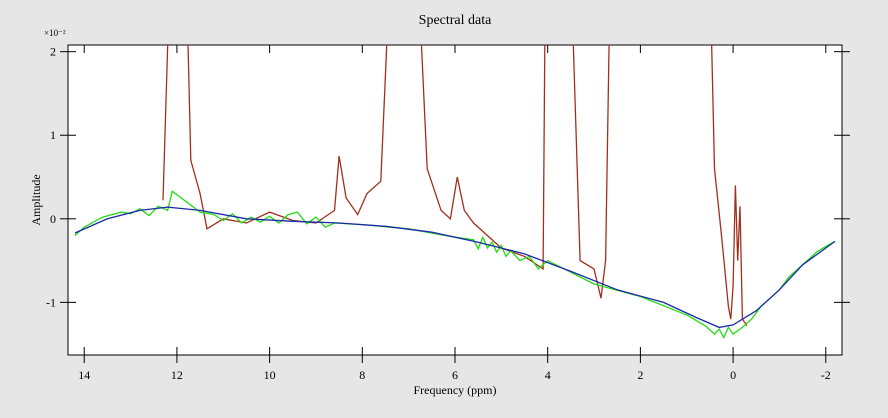  What do you see at coordinates (733, 375) in the screenshot?
I see `x-tick-label: 0` at bounding box center [733, 375].